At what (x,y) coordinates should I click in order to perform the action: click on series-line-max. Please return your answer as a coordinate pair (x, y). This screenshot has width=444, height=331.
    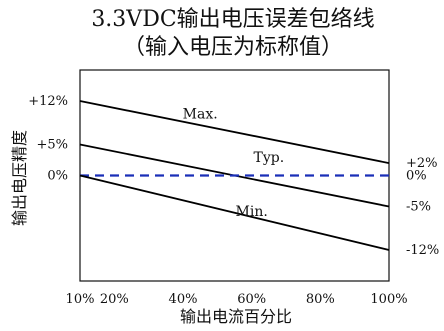
    Looking at the image, I should click on (234, 132).